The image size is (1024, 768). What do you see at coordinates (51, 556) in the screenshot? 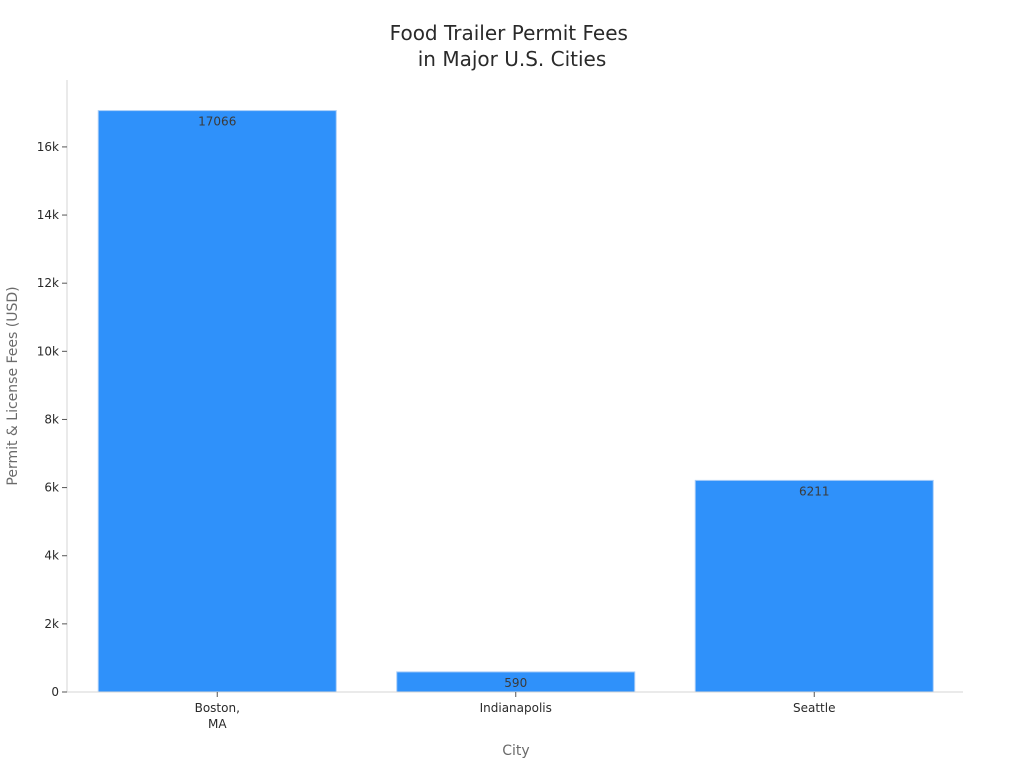
I see `y-tick-label: 4k` at bounding box center [51, 556].